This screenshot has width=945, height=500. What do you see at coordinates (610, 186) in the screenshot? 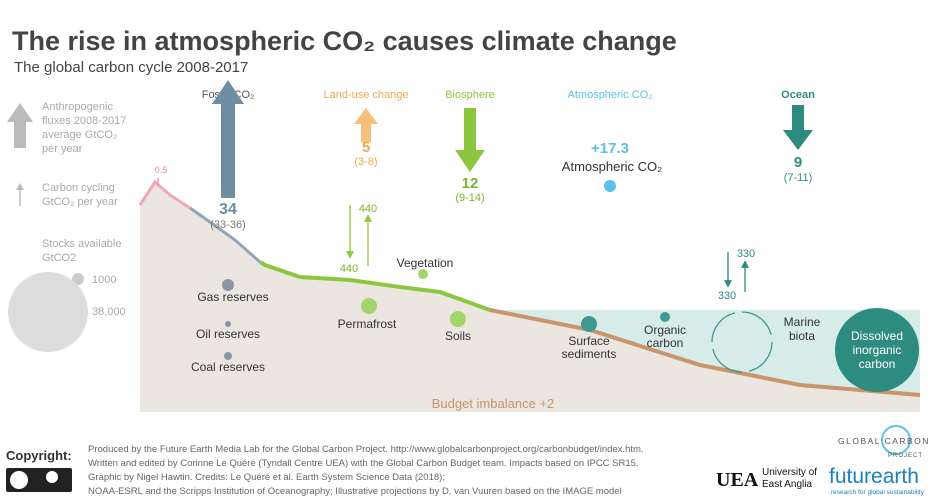
I see `atmosphere-dot` at bounding box center [610, 186].